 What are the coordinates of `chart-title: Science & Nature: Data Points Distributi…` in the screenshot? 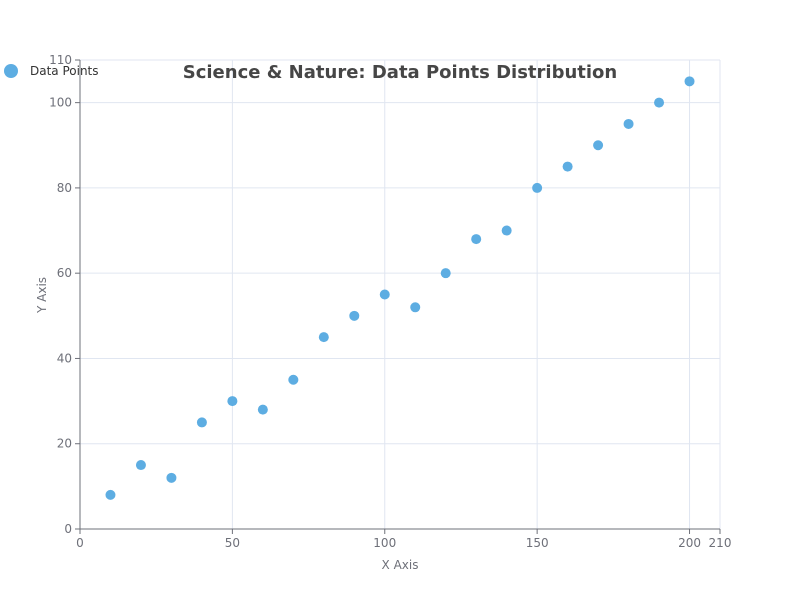 It's located at (400, 72).